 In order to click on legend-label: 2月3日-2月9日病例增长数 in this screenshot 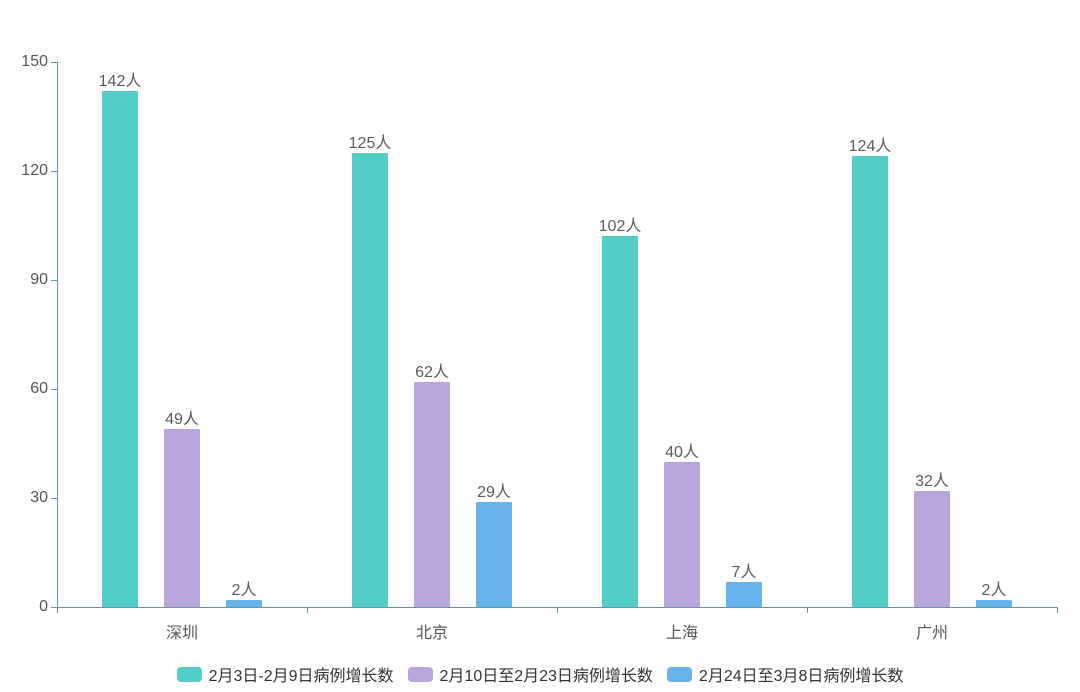, I will do `click(301, 676)`.